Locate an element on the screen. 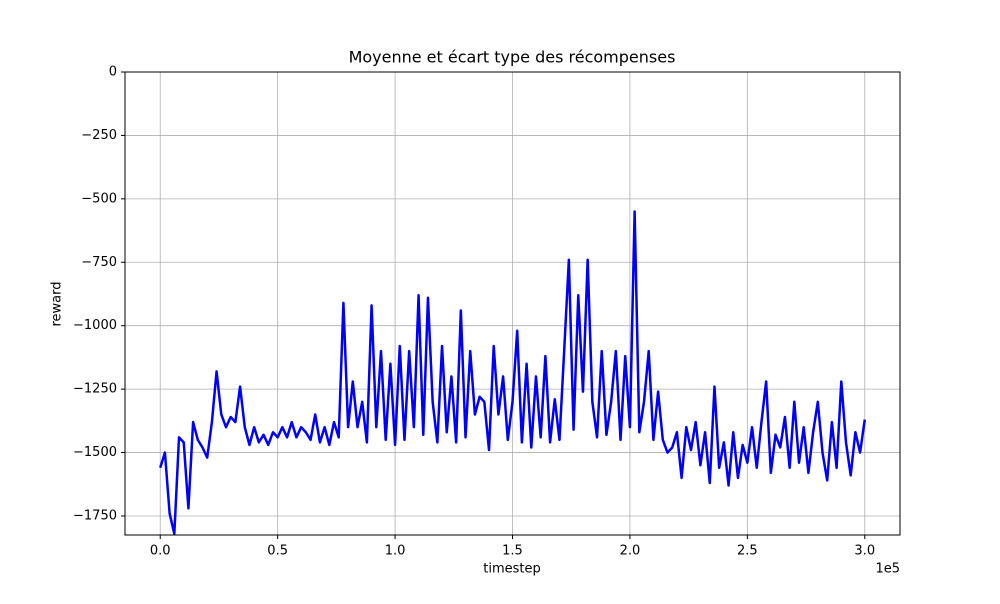 Image resolution: width=1000 pixels, height=604 pixels. y-tick-label: −500 is located at coordinates (99, 198).